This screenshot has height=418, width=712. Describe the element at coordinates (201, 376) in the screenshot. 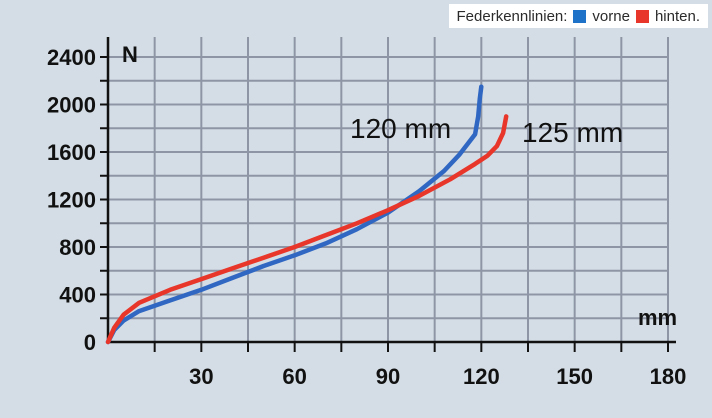

I see `x-tick-label: 30` at that location.